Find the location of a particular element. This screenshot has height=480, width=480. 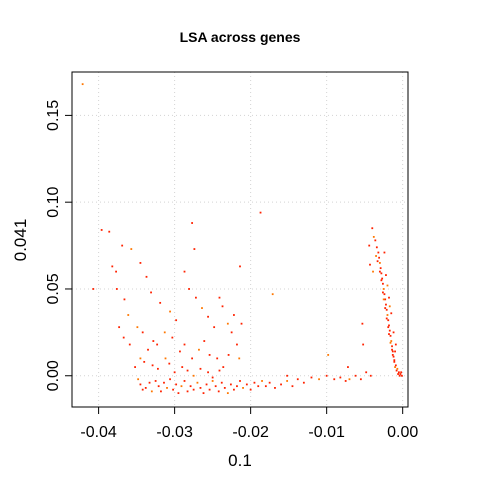

x-tick-label-3: -0.01 is located at coordinates (326, 432).